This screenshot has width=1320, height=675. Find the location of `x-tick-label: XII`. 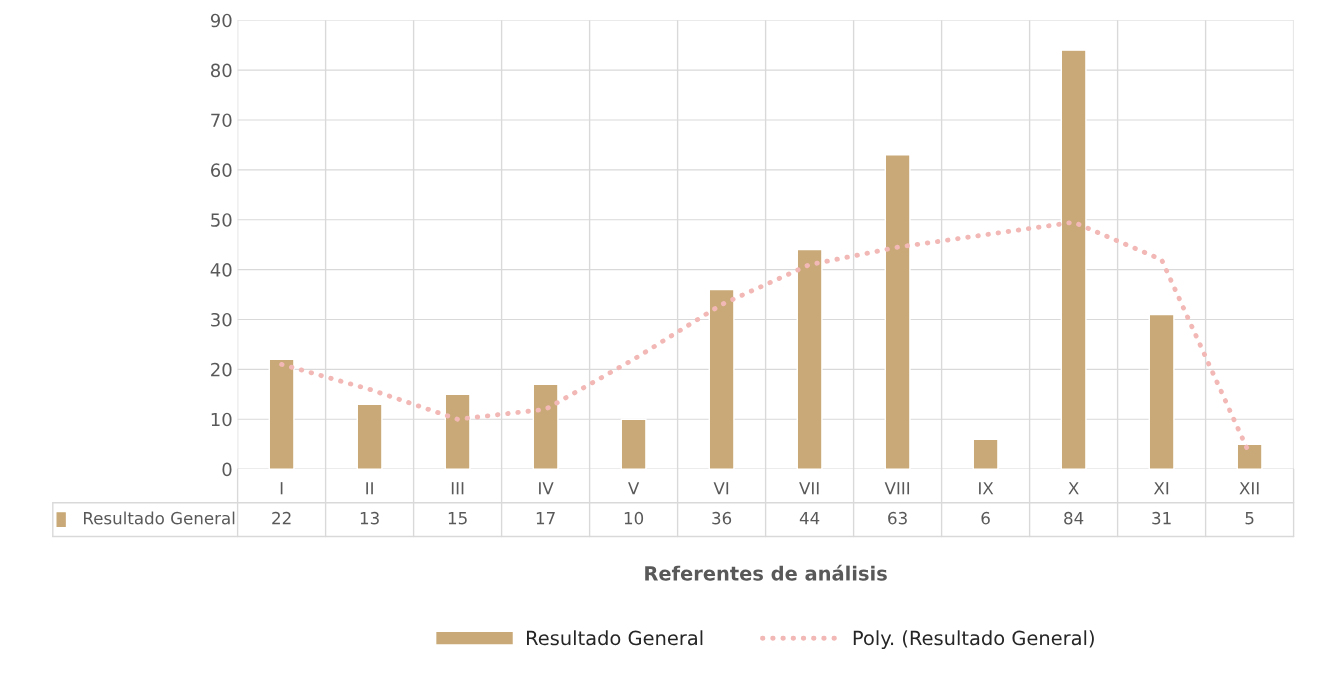

x-tick-label: XII is located at coordinates (1249, 488).